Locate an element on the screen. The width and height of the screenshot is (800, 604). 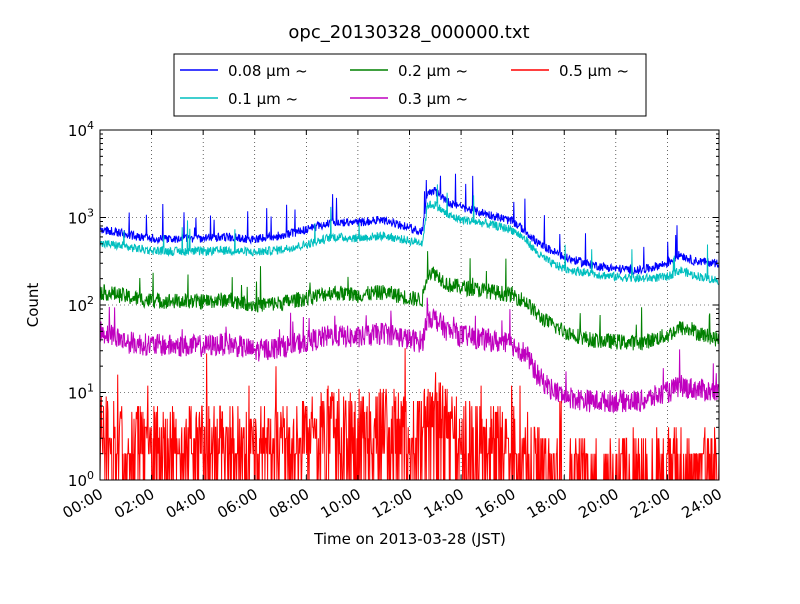
legend-entry: 0.2 μm ~ is located at coordinates (433, 71).